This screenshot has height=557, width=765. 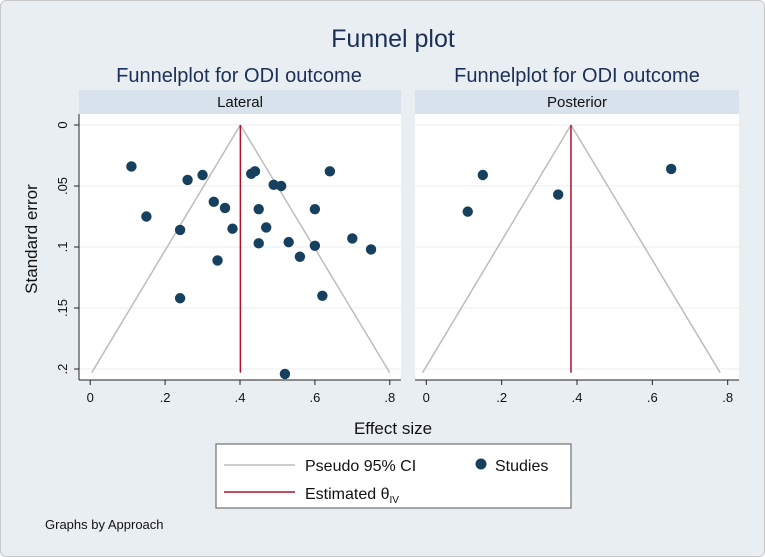 What do you see at coordinates (104, 524) in the screenshot?
I see `graph-note: Graphs by Approach` at bounding box center [104, 524].